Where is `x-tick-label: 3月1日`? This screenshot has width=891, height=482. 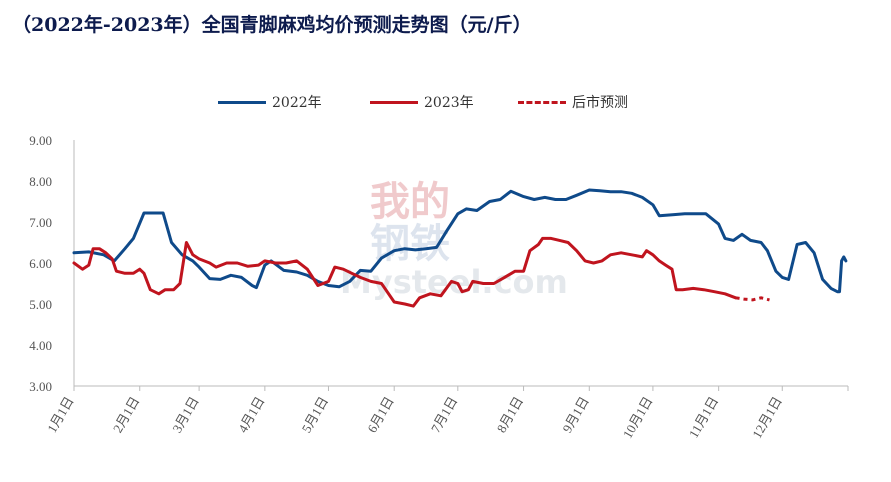
x-tick-label: 3月1日 is located at coordinates (185, 414).